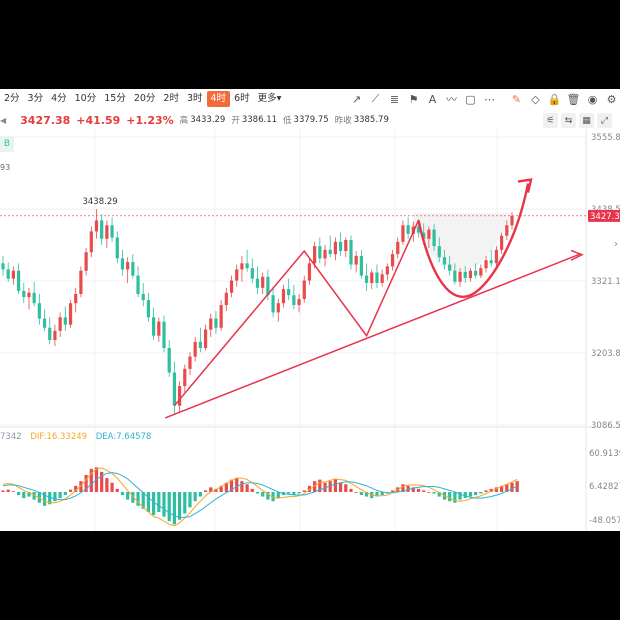 The width and height of the screenshot is (620, 620). What do you see at coordinates (85, 98) in the screenshot?
I see `timeframe-3: 10分` at bounding box center [85, 98].